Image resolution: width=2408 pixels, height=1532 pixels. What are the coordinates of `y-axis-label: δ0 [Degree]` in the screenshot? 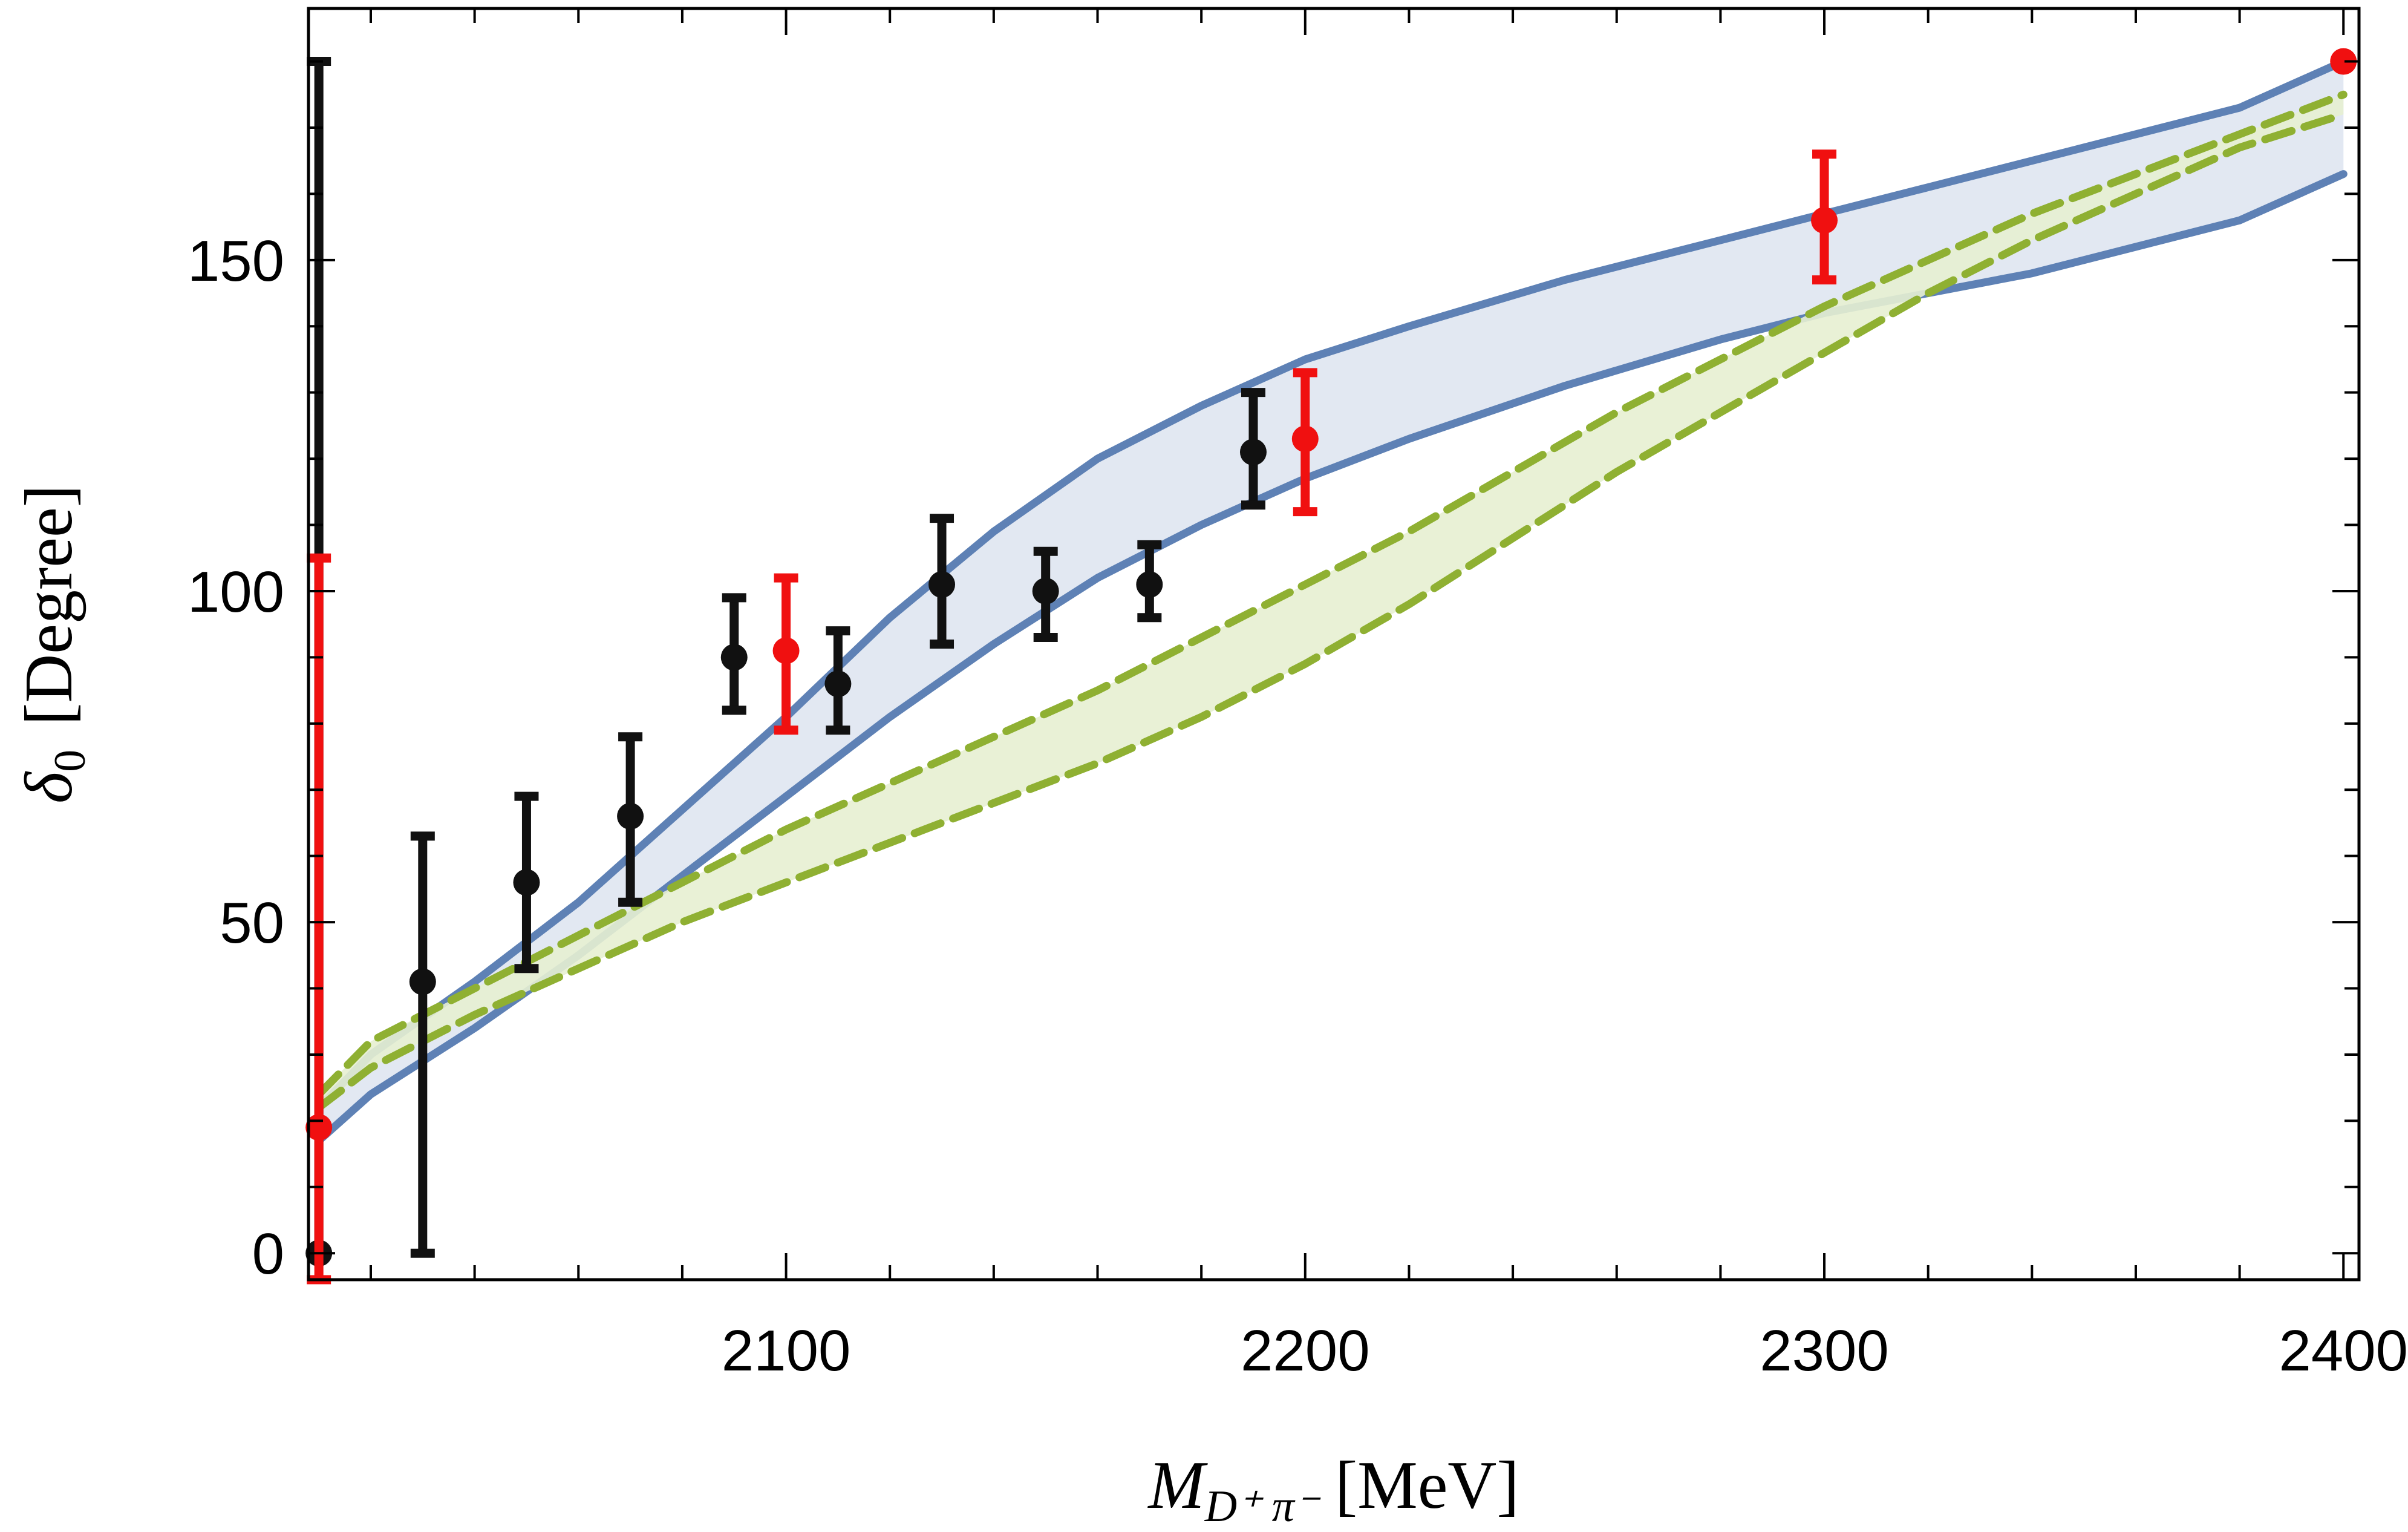 It's located at (53, 644).